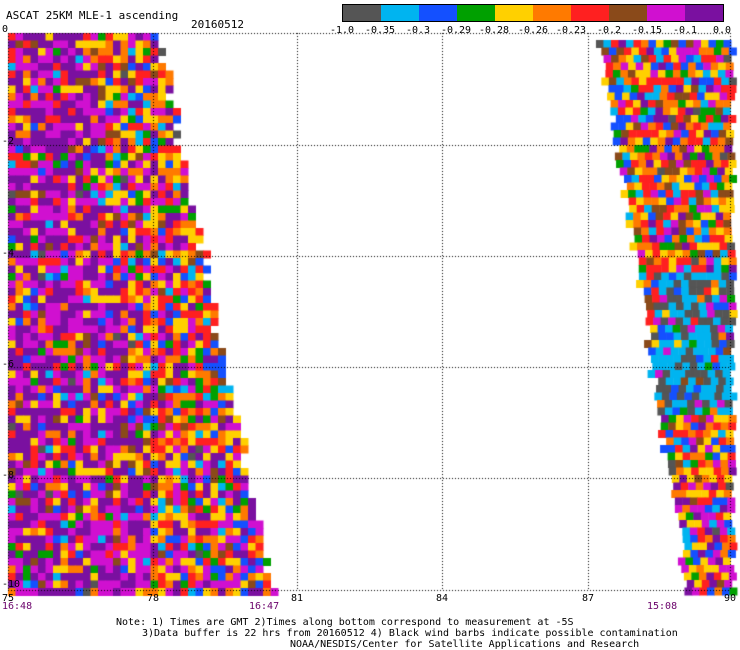  What do you see at coordinates (494, 30) in the screenshot?
I see `scale-tick: -0.28` at bounding box center [494, 30].